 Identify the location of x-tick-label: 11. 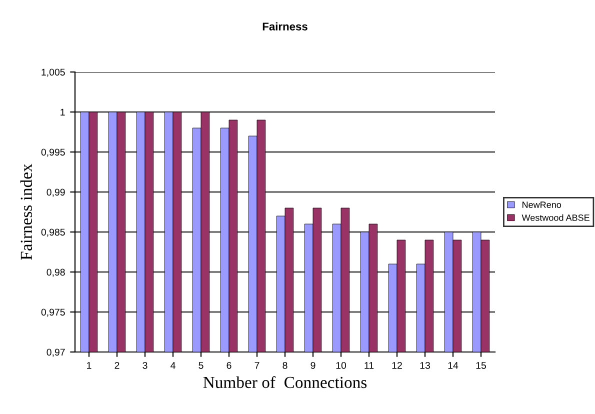
(369, 365).